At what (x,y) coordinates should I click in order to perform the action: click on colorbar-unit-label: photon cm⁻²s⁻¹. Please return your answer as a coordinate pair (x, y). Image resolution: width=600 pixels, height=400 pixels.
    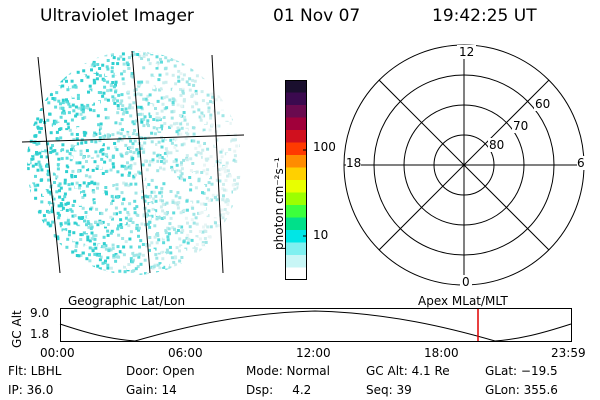
    Looking at the image, I should click on (279, 203).